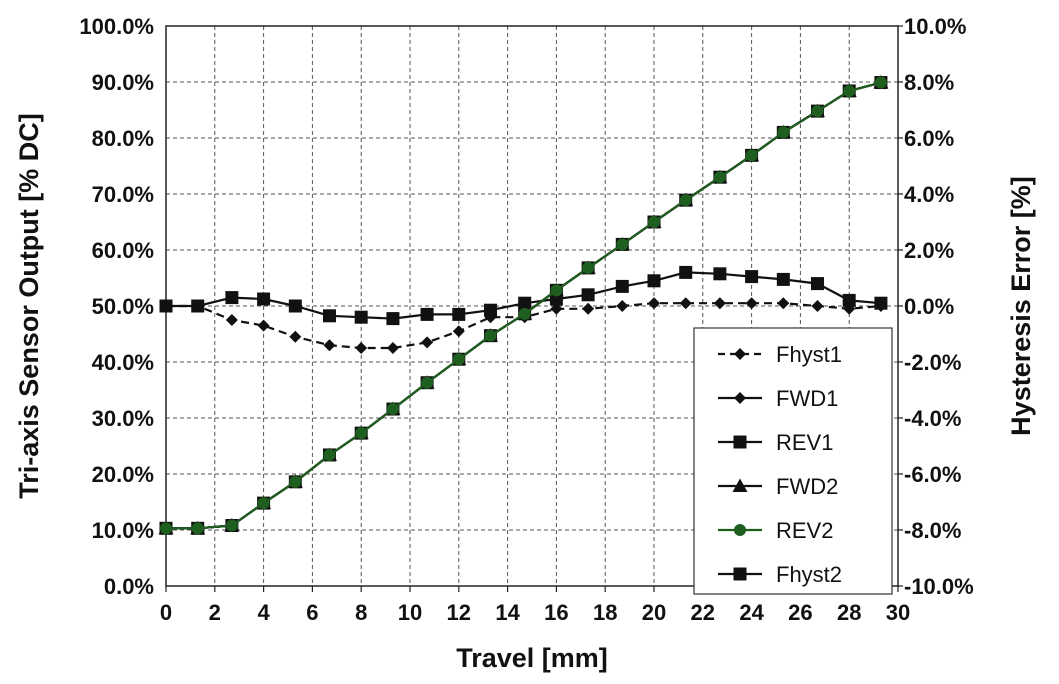  I want to click on x-tick-label: 30, so click(898, 612).